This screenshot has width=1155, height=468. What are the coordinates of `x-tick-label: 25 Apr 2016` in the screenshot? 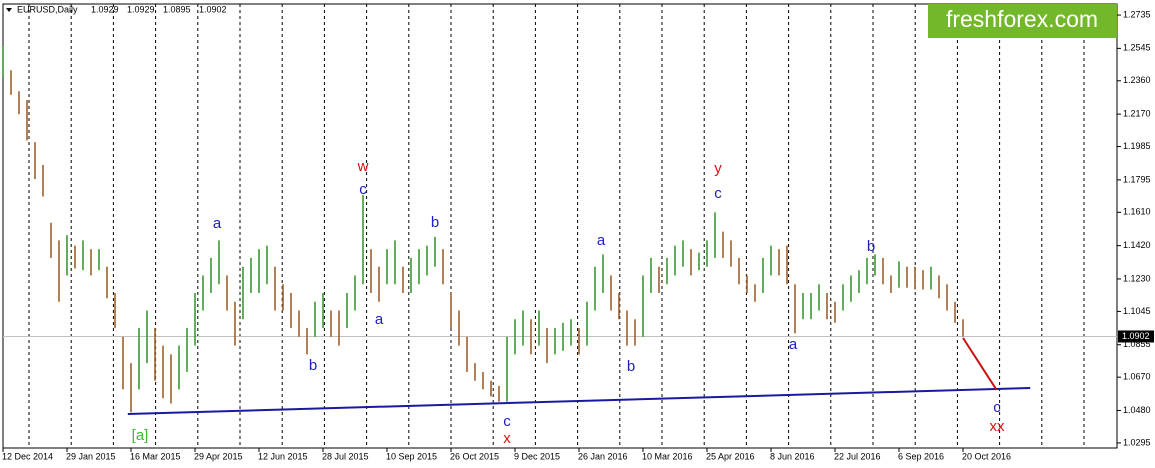 It's located at (730, 456).